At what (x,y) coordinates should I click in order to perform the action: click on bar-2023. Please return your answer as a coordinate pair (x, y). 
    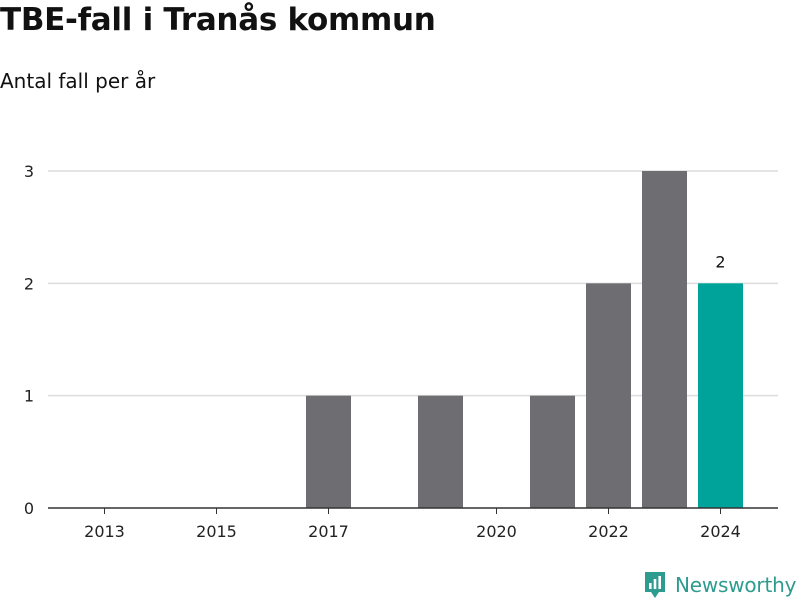
    Looking at the image, I should click on (664, 339).